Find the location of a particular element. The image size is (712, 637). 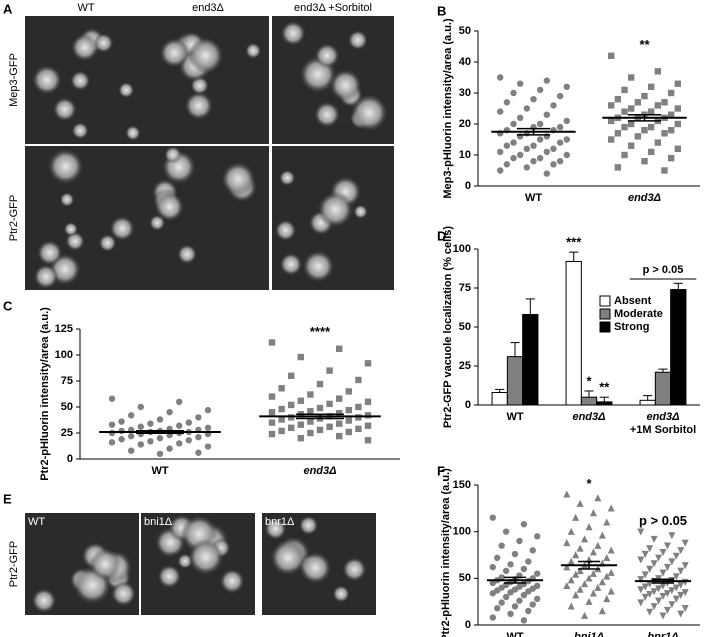

y-tick-label: 25 is located at coordinates (465, 366).